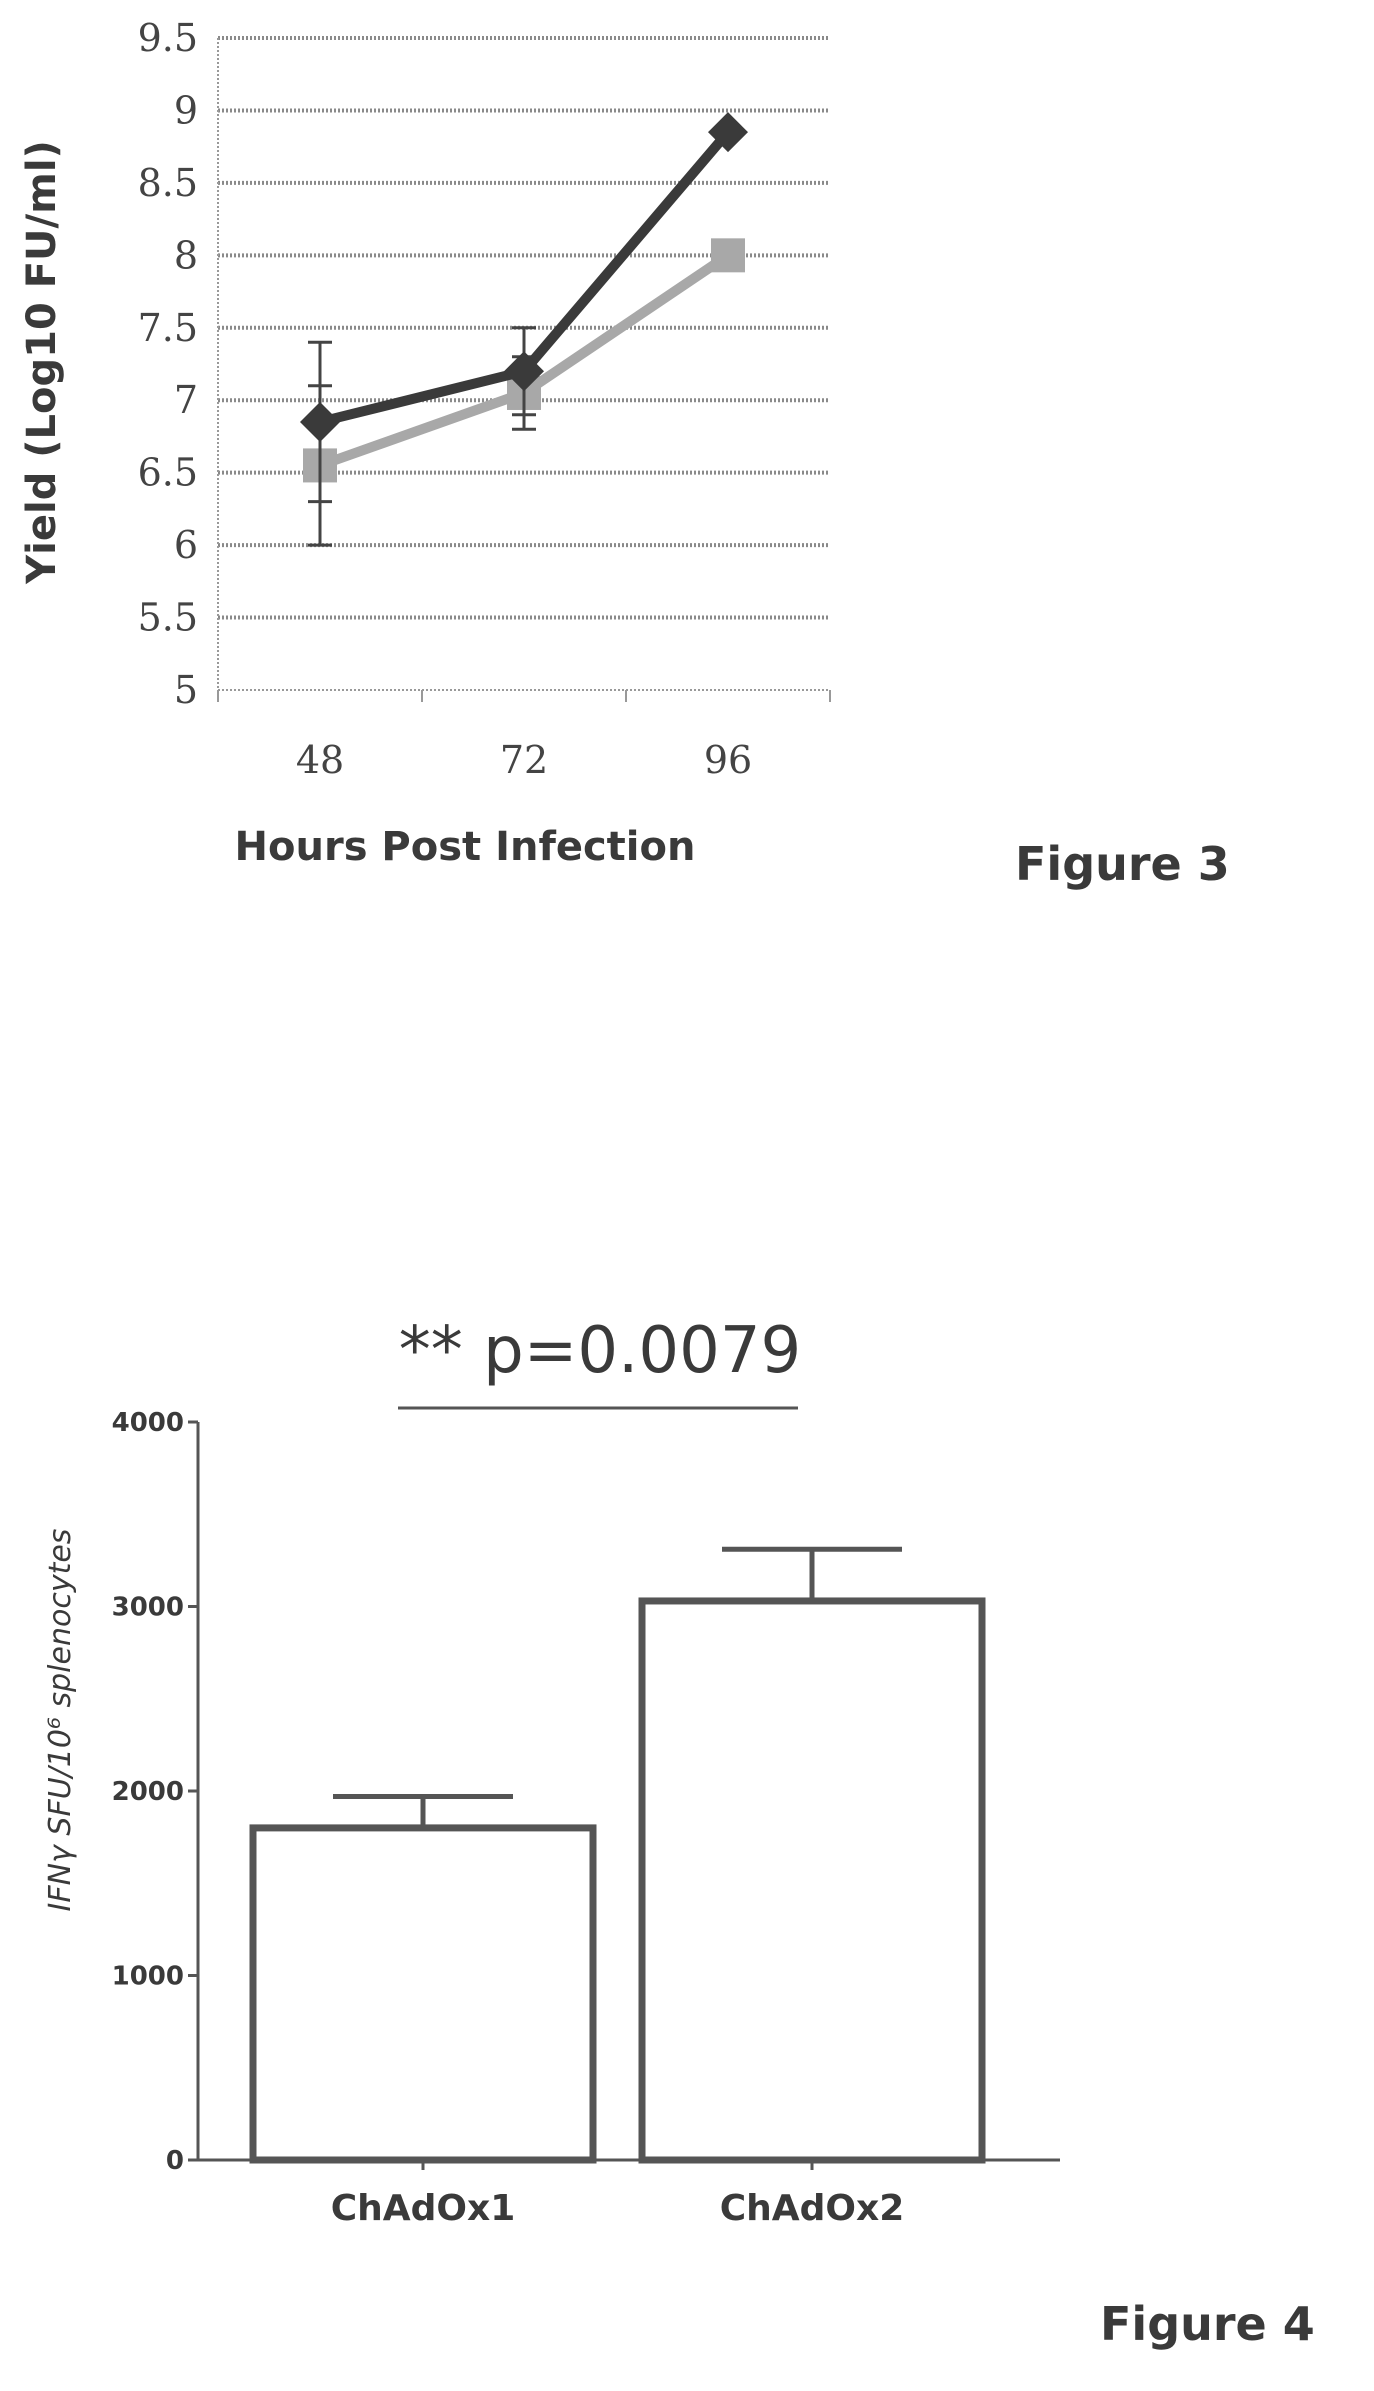 The image size is (1374, 2391). What do you see at coordinates (186, 110) in the screenshot?
I see `fig3-y-tick-label: 9` at bounding box center [186, 110].